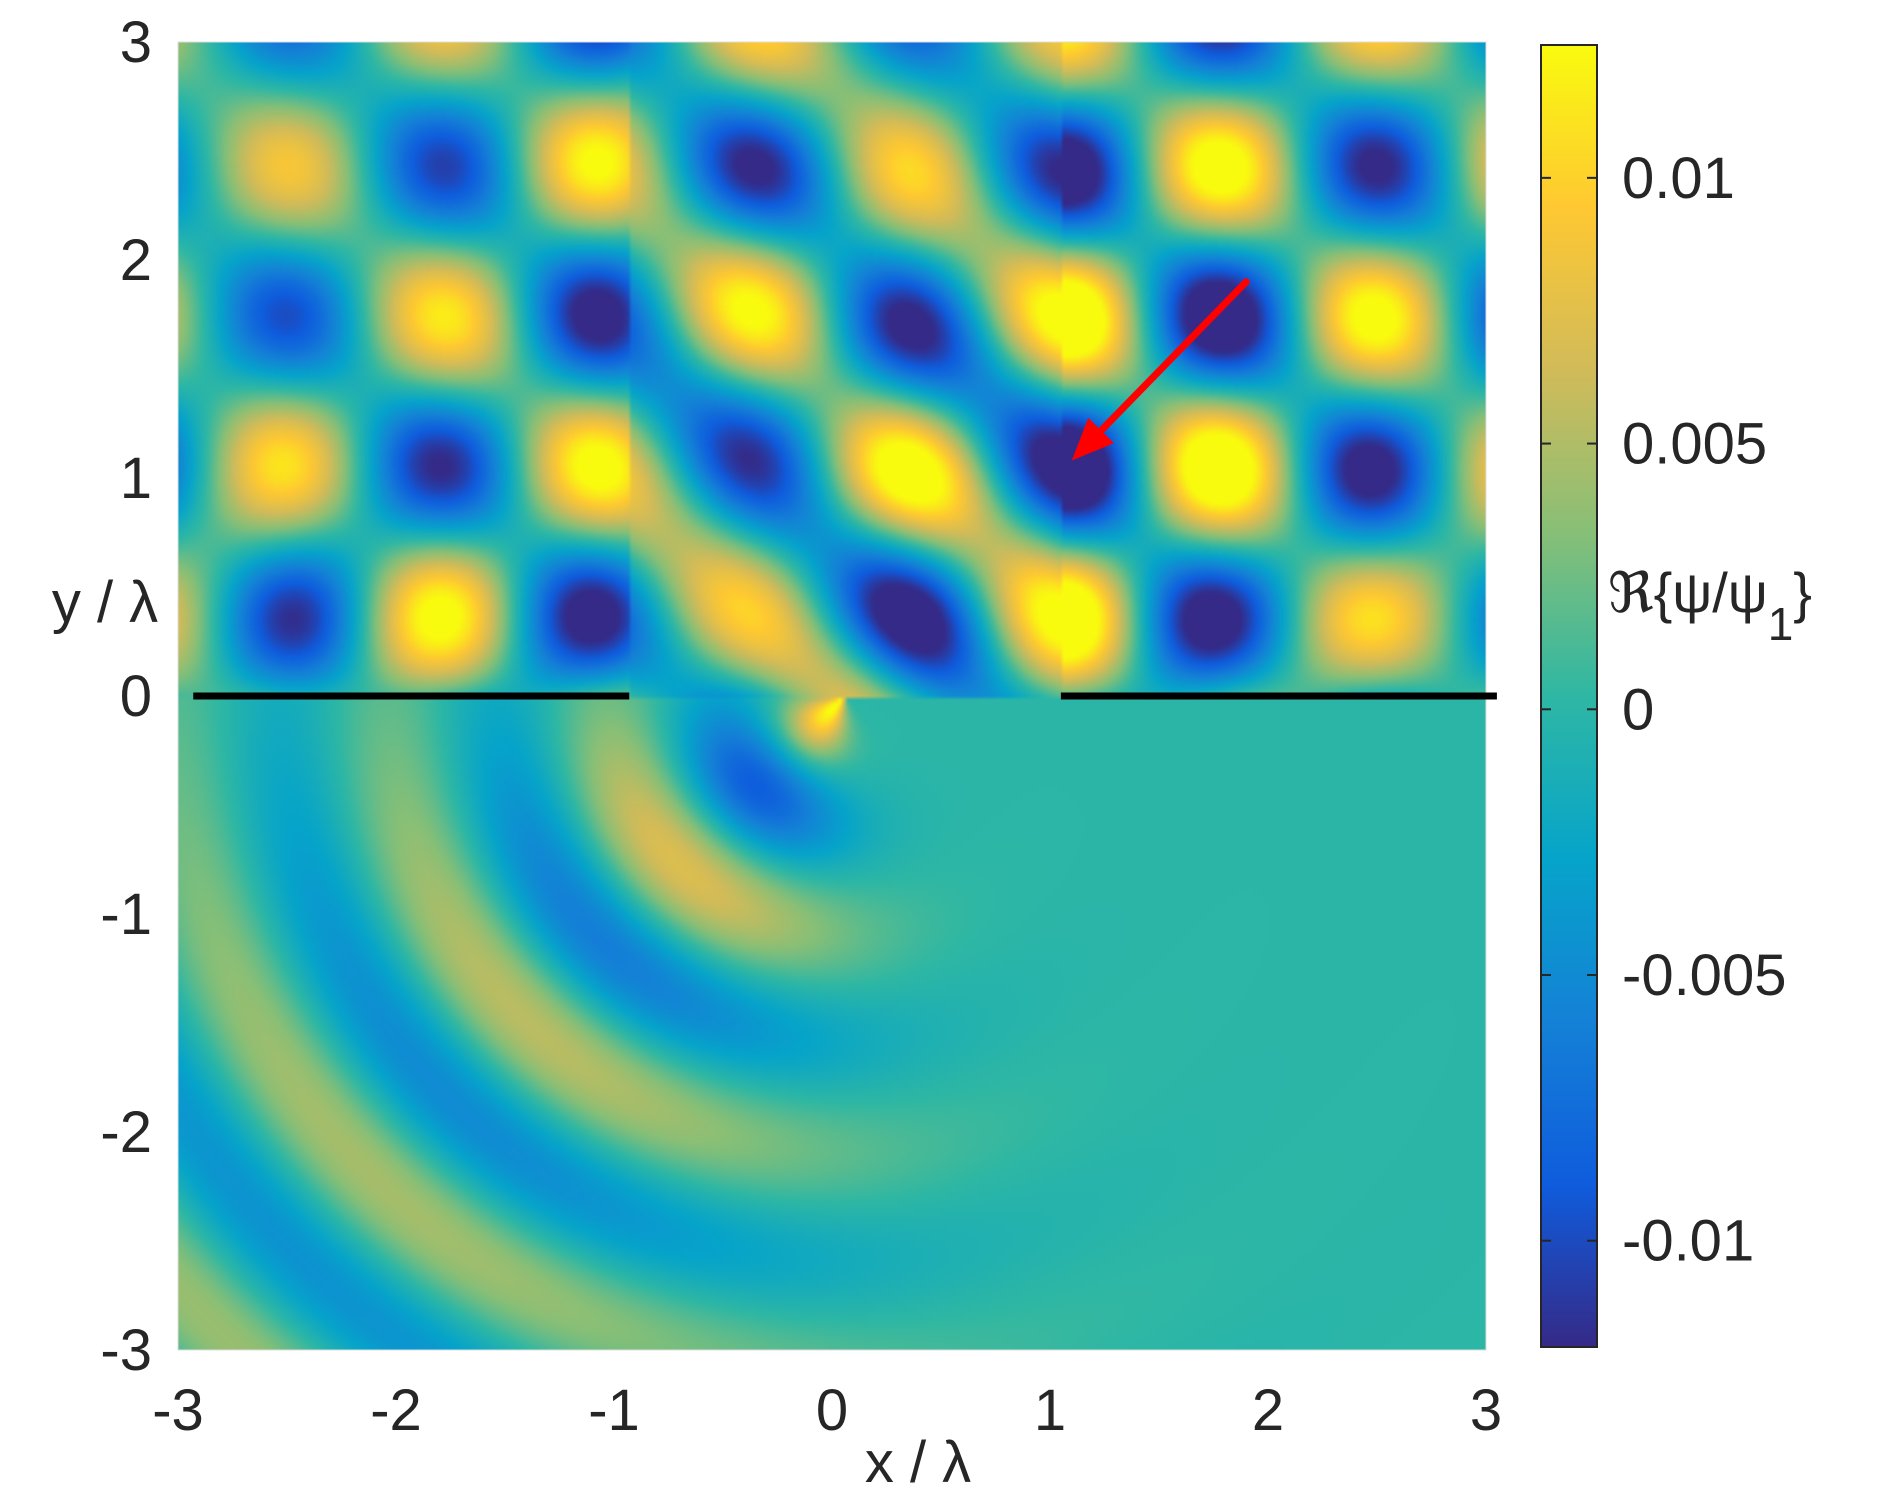  I want to click on y-tick-label: 1, so click(136, 478).